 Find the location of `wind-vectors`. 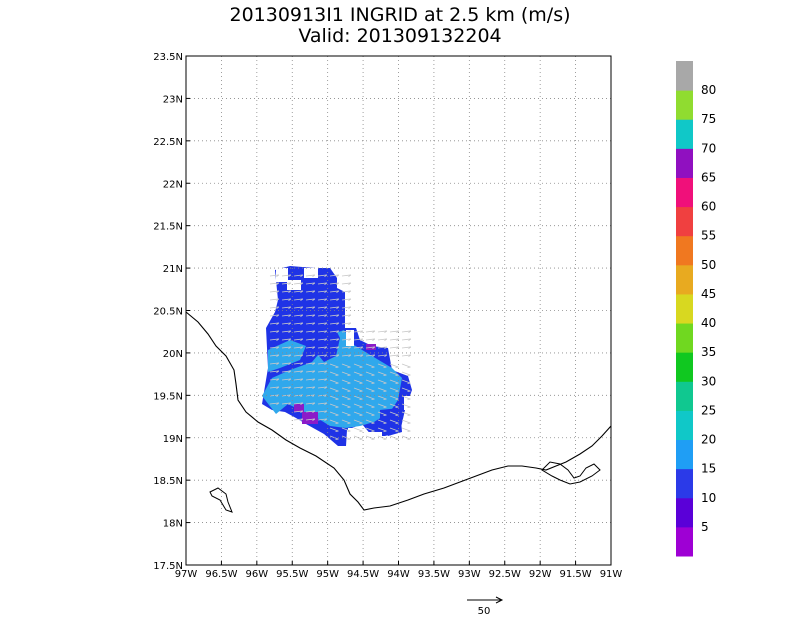

wind-vectors is located at coordinates (340, 357).